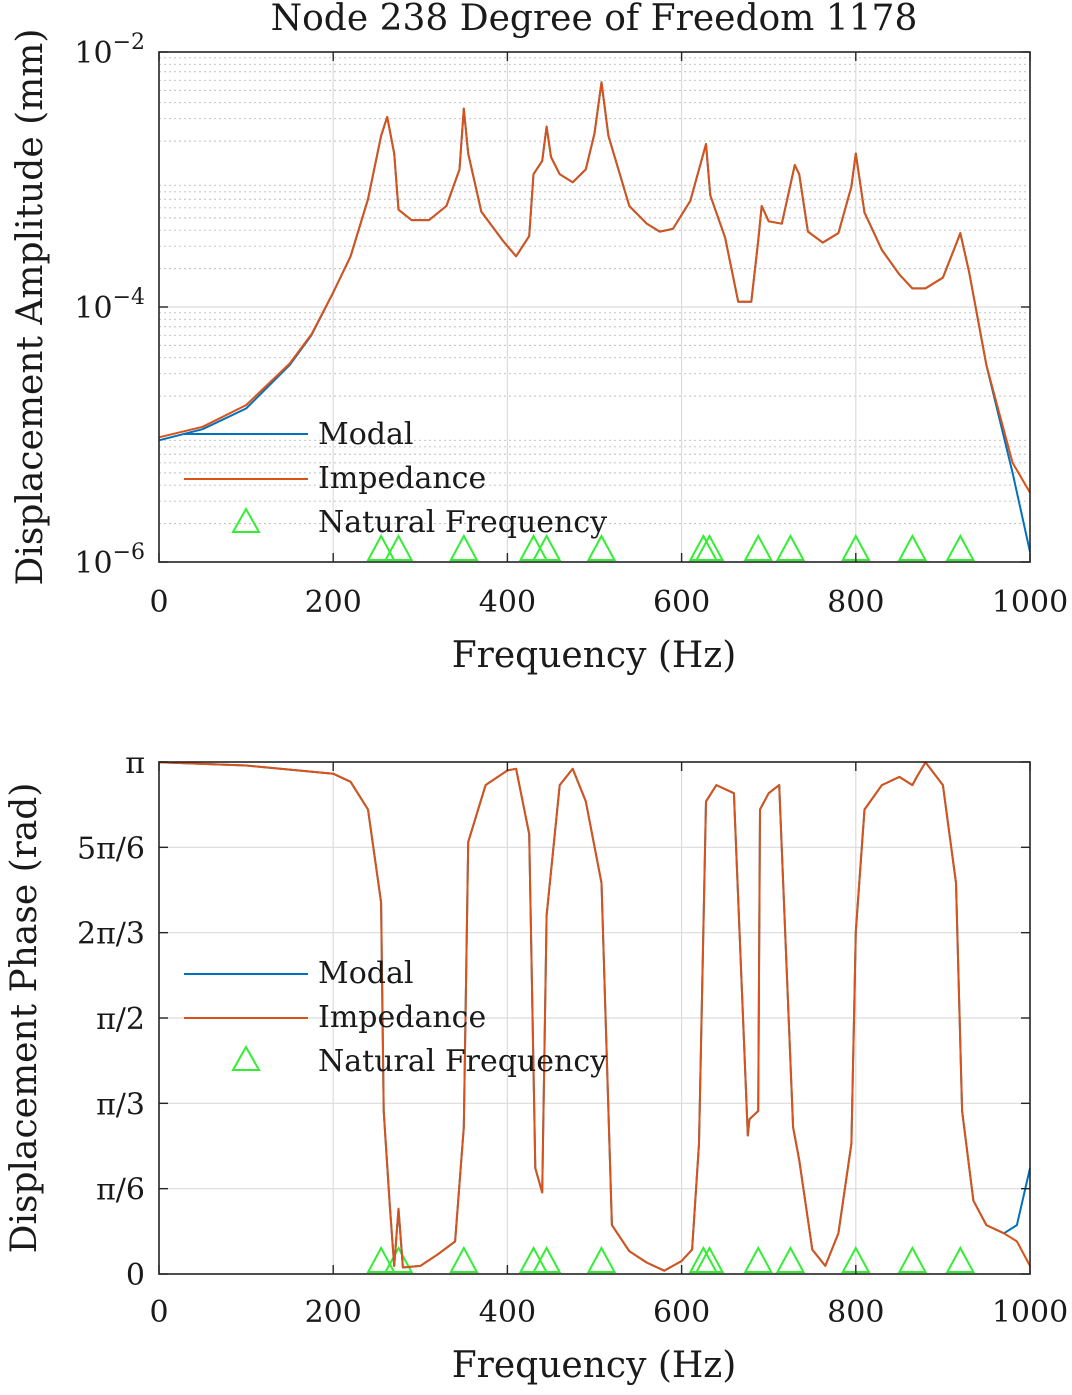  I want to click on amplitude-legend-impedance-label: Impedance, so click(402, 478).